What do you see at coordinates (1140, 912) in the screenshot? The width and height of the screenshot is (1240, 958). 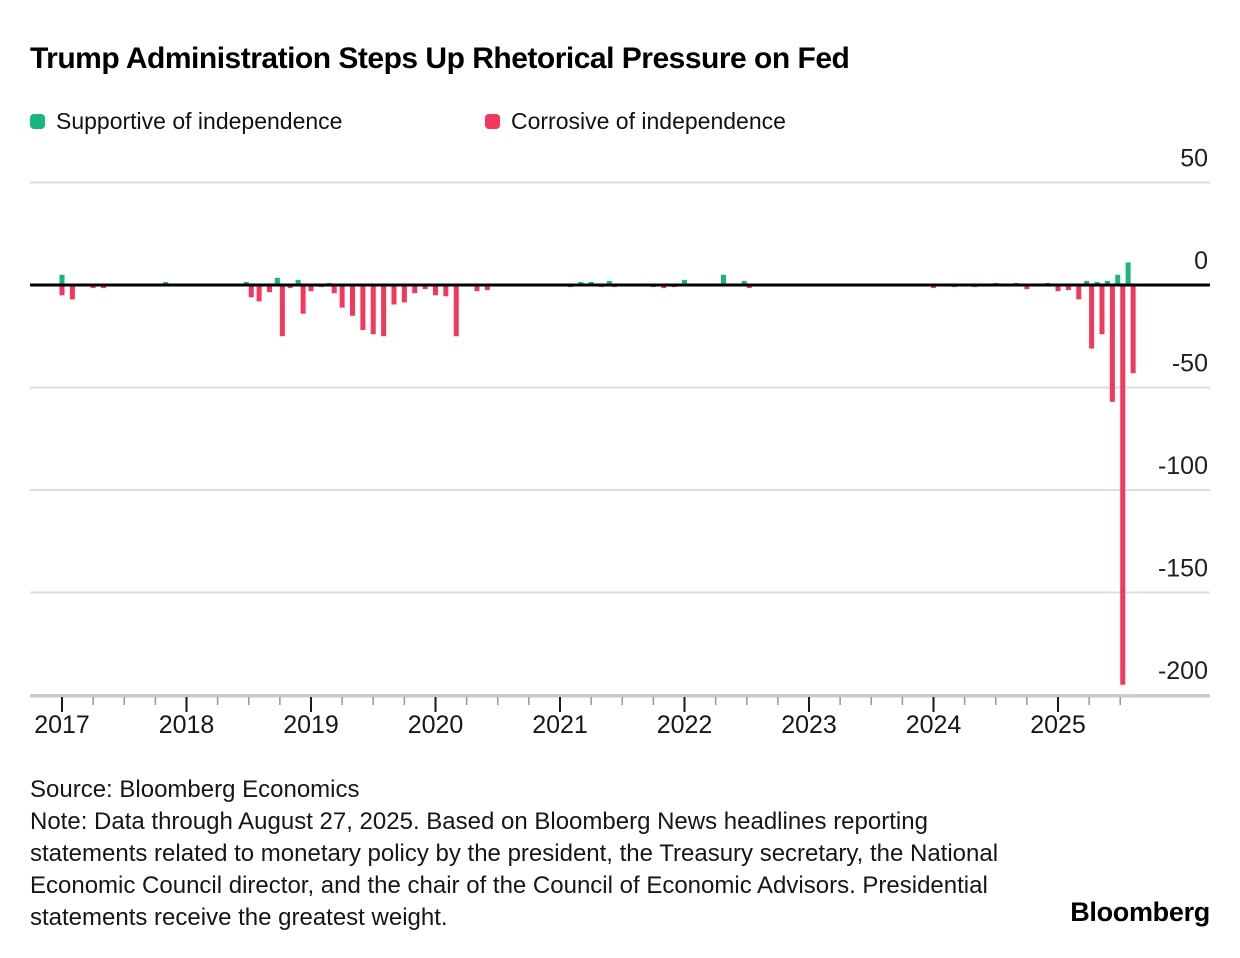 I see `bloomberg-logo: Bloomberg` at bounding box center [1140, 912].